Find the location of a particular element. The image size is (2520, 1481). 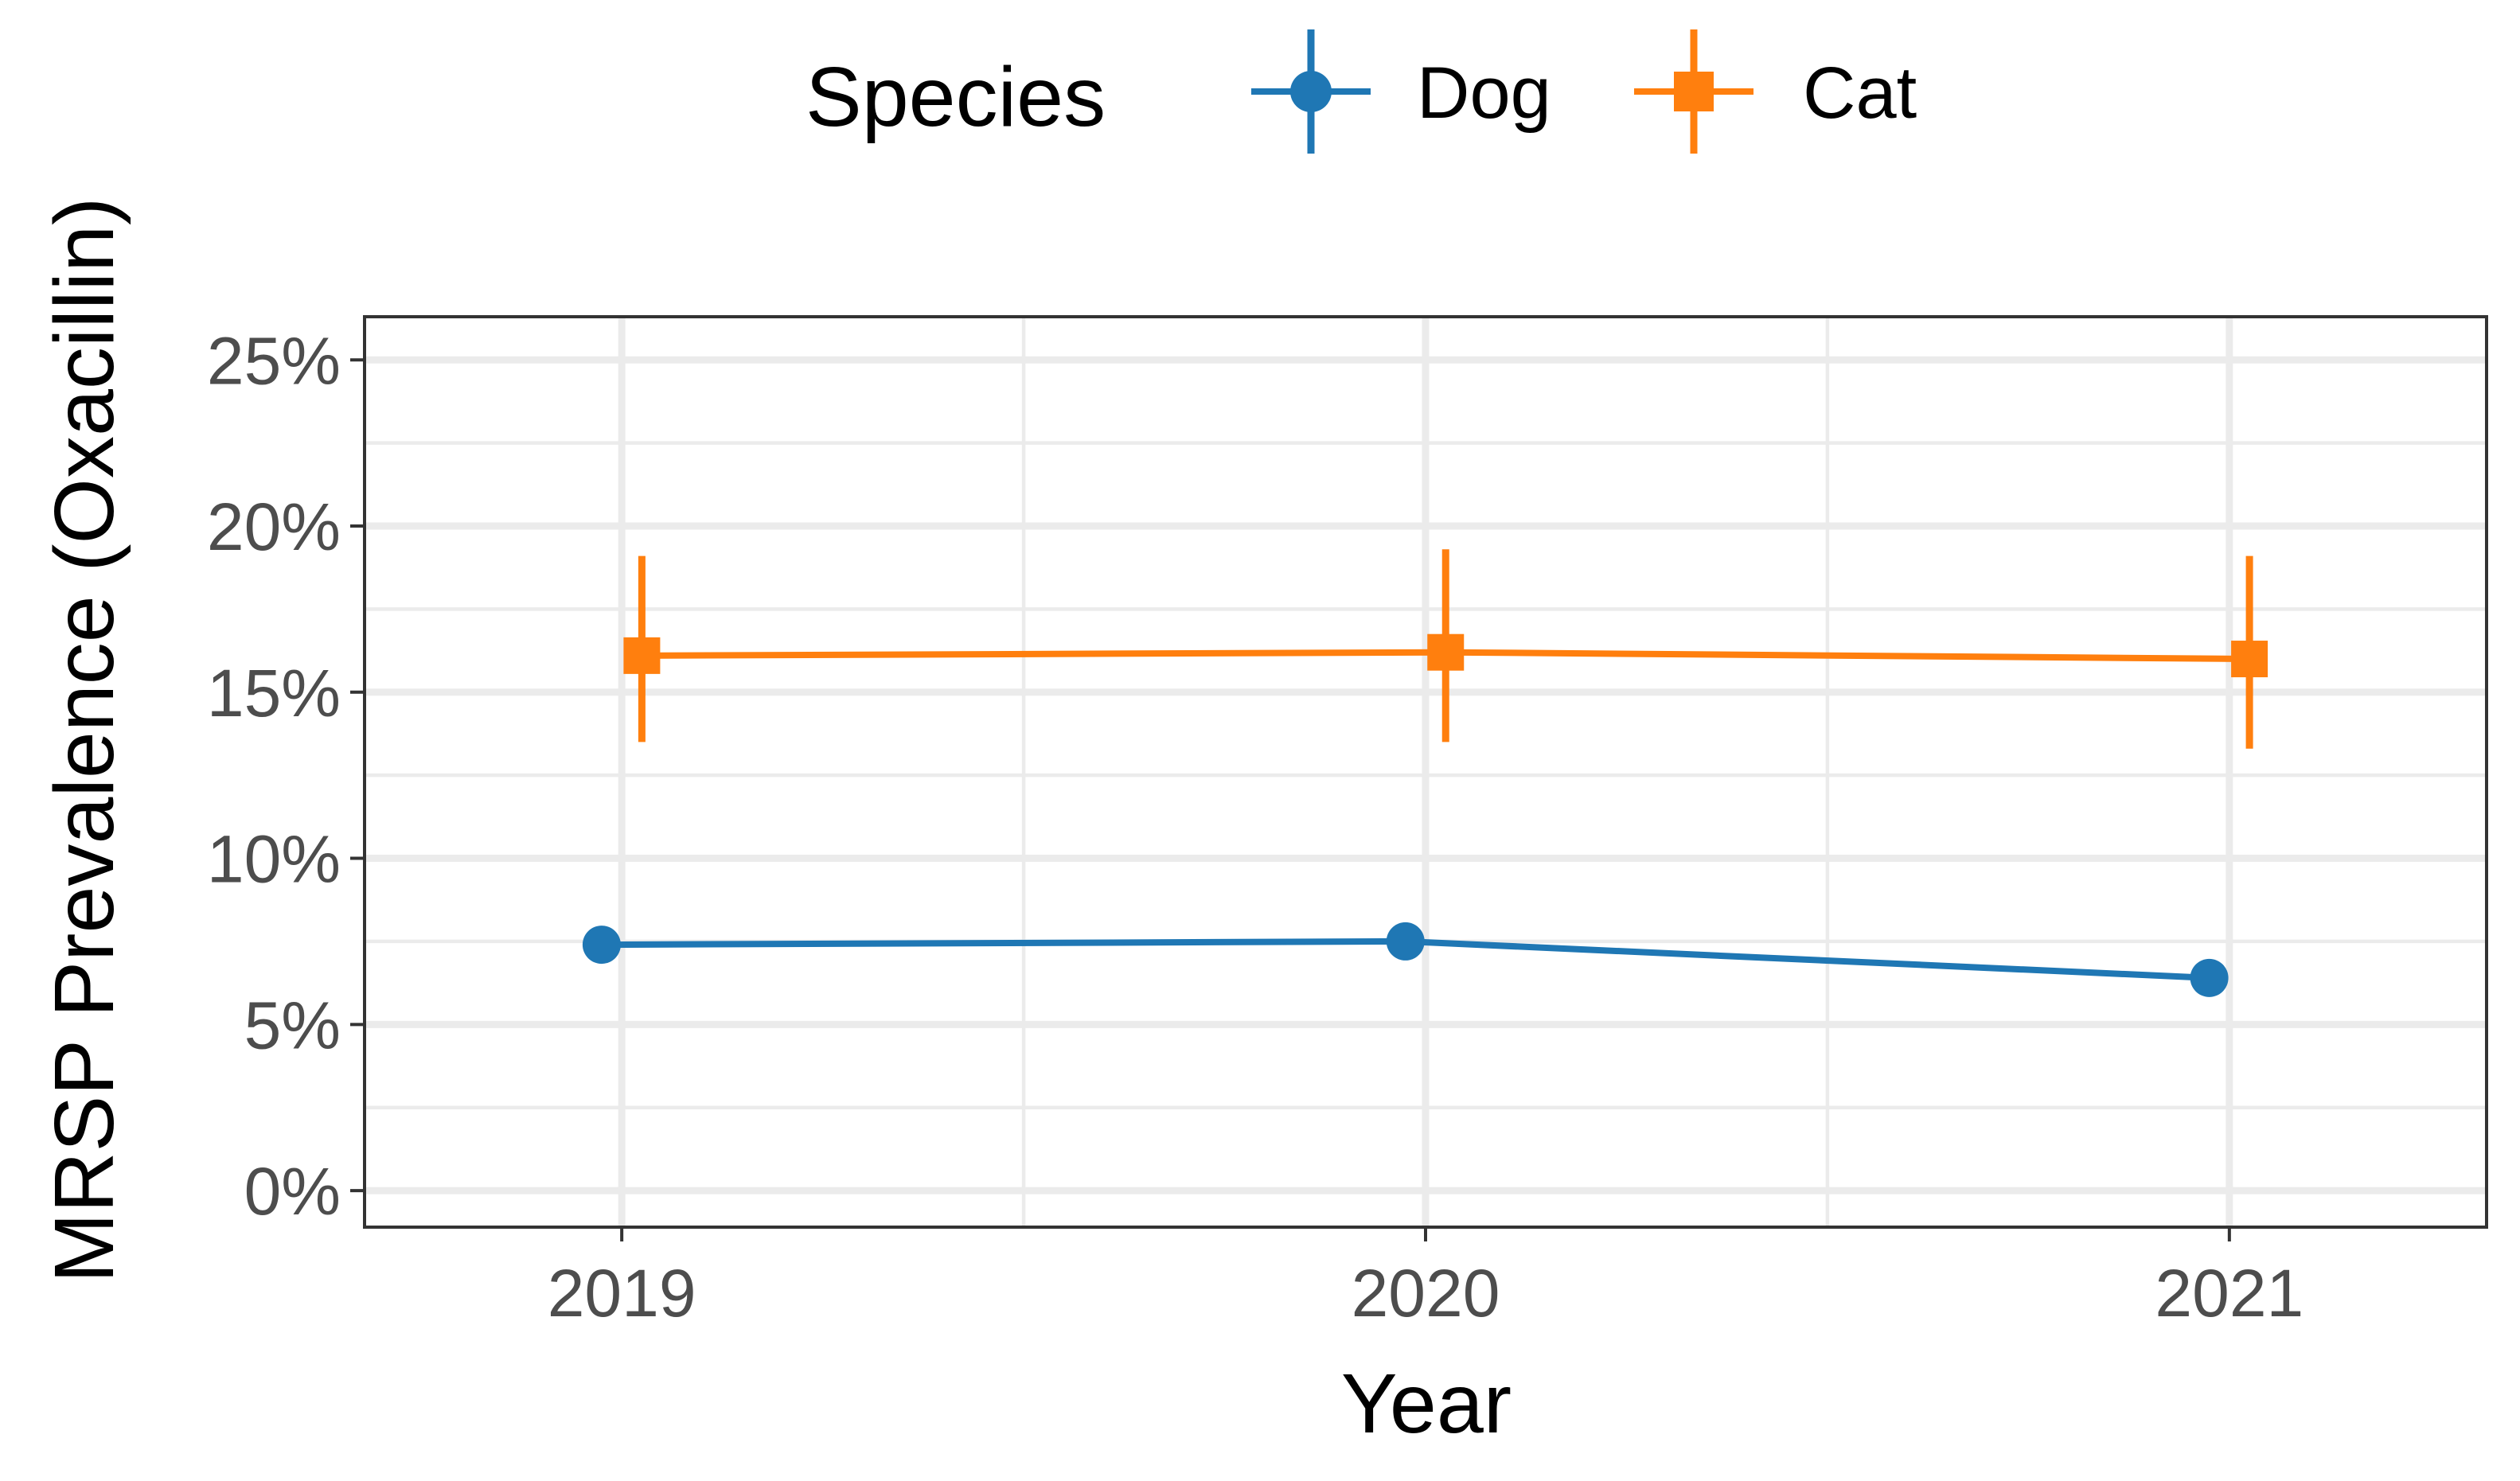

y-tick-label: 15% is located at coordinates (274, 693).